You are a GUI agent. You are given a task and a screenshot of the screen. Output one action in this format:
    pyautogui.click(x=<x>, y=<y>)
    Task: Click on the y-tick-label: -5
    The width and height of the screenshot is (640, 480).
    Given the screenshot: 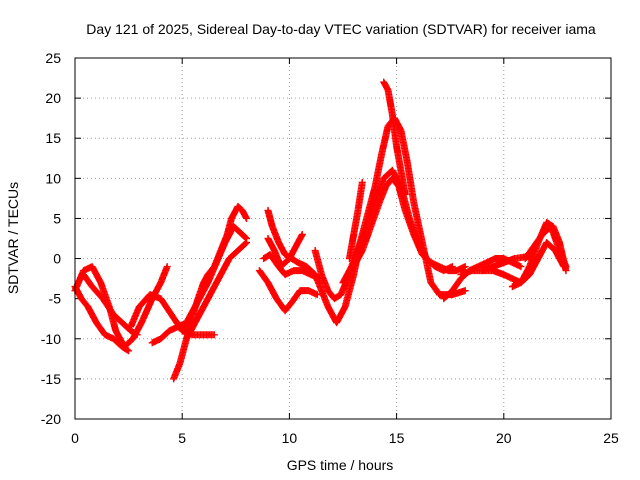 What is the action you would take?
    pyautogui.click(x=55, y=299)
    